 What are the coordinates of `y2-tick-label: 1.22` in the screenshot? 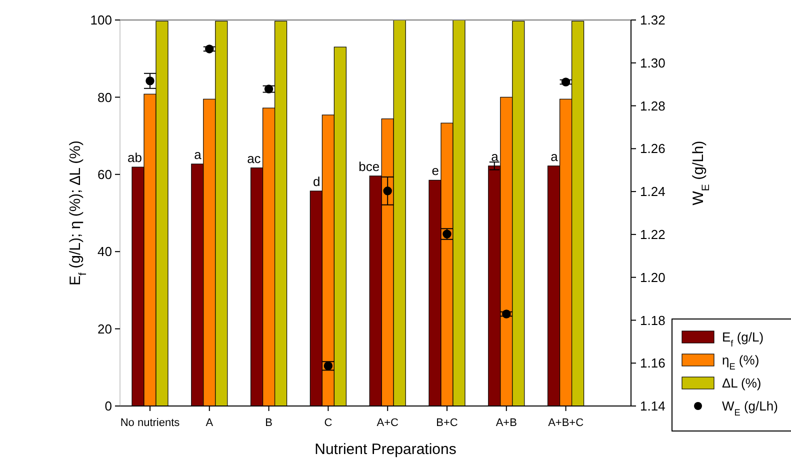 It's located at (653, 234).